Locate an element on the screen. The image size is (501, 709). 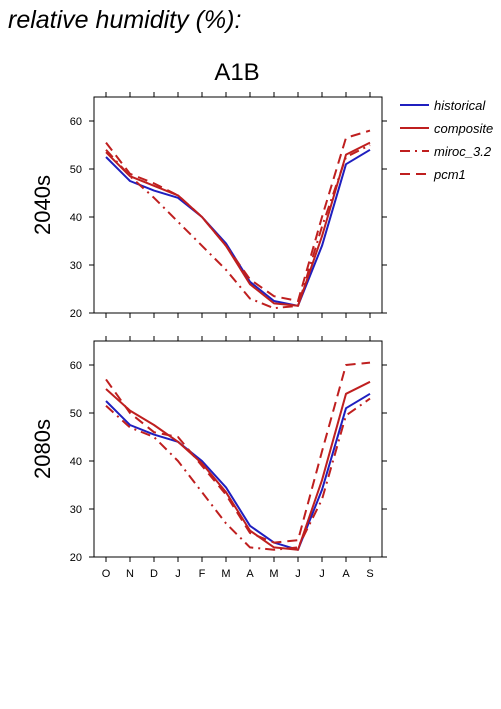
x-tick-label: O is located at coordinates (106, 574).